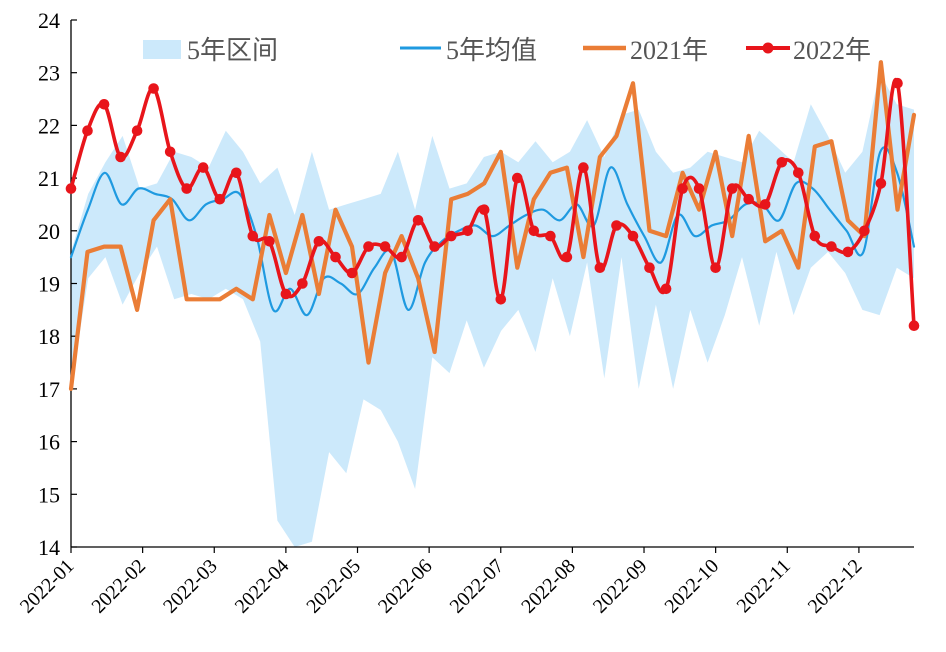 This screenshot has width=946, height=652. Describe the element at coordinates (262, 586) in the screenshot. I see `x-tick-label: 2022-04` at that location.